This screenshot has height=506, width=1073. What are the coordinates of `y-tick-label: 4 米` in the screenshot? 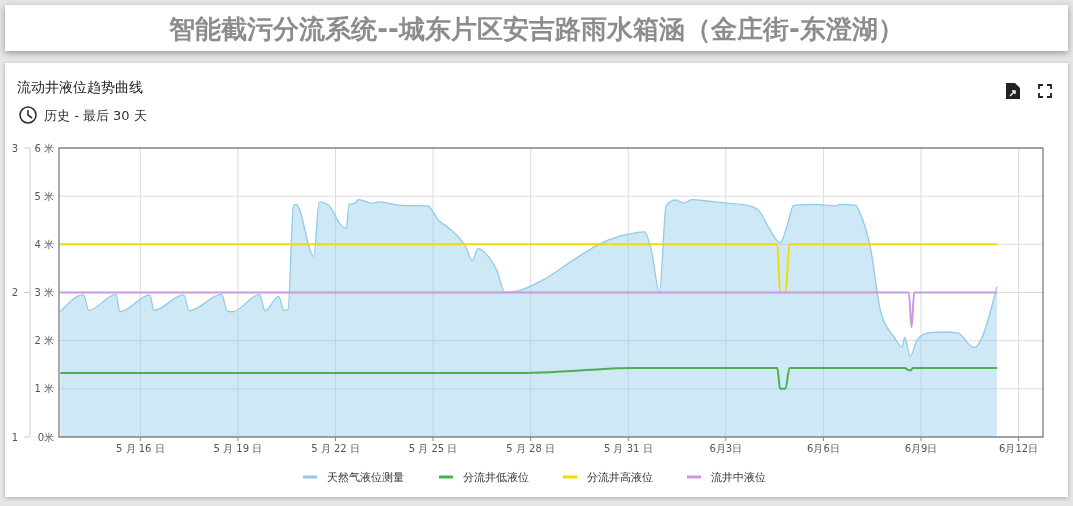 It's located at (44, 244).